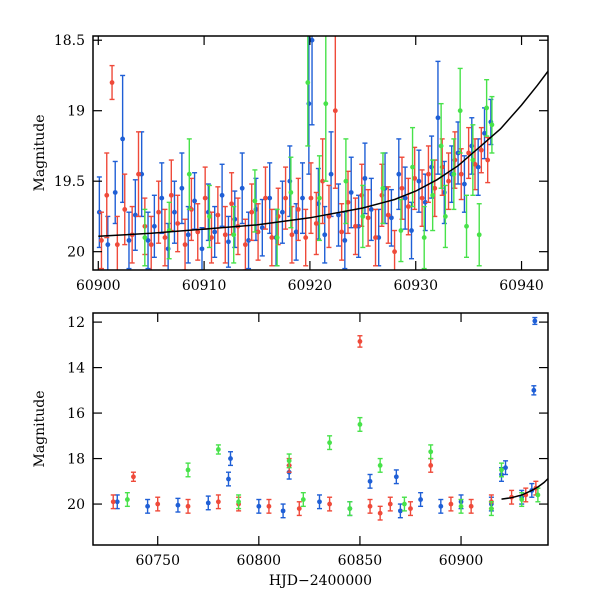 The width and height of the screenshot is (600, 600). I want to click on y-tick-label: 20, so click(76, 505).